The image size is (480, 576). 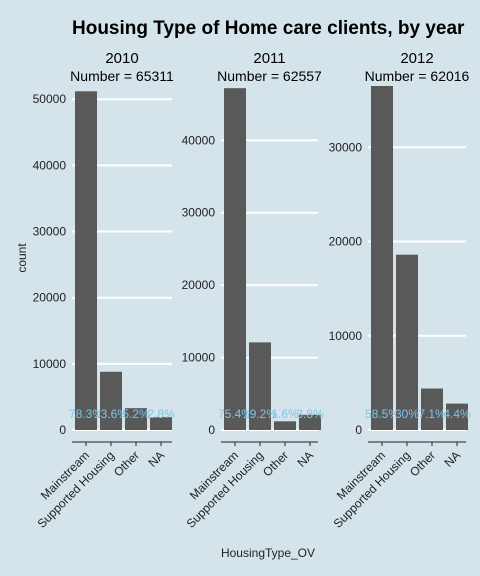 What do you see at coordinates (417, 76) in the screenshot?
I see `panel-subtitle: Number = 62016` at bounding box center [417, 76].